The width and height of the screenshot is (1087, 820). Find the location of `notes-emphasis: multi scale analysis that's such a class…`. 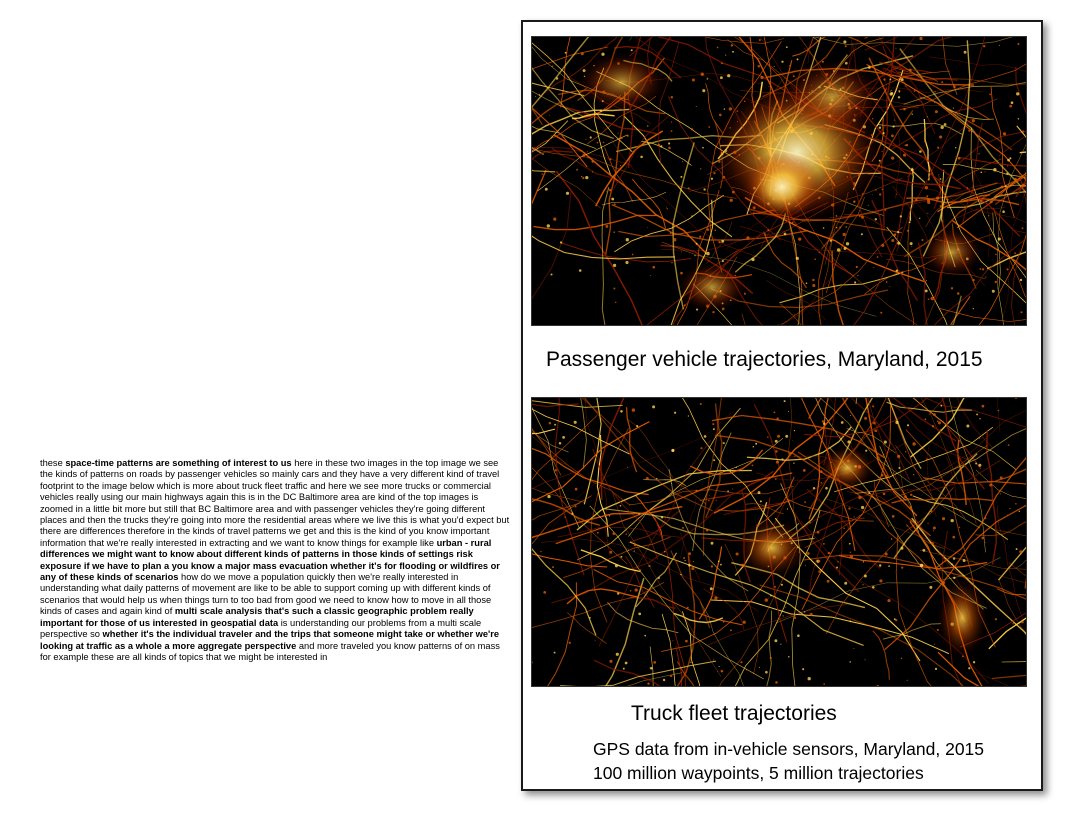

notes-emphasis: multi scale analysis that's such a class… is located at coordinates (257, 617).